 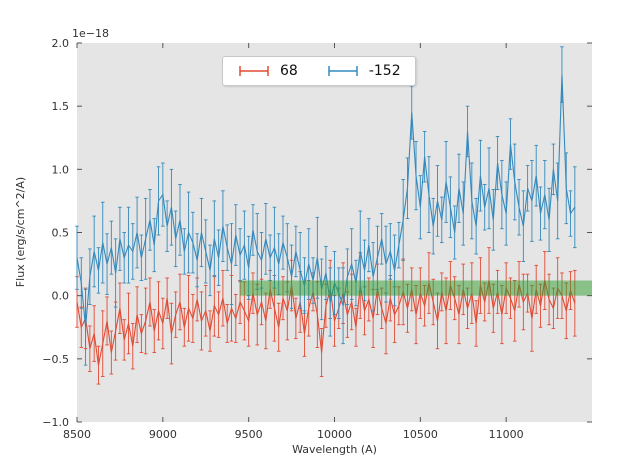 What do you see at coordinates (334, 449) in the screenshot?
I see `x-axis-label: Wavelength (A)` at bounding box center [334, 449].